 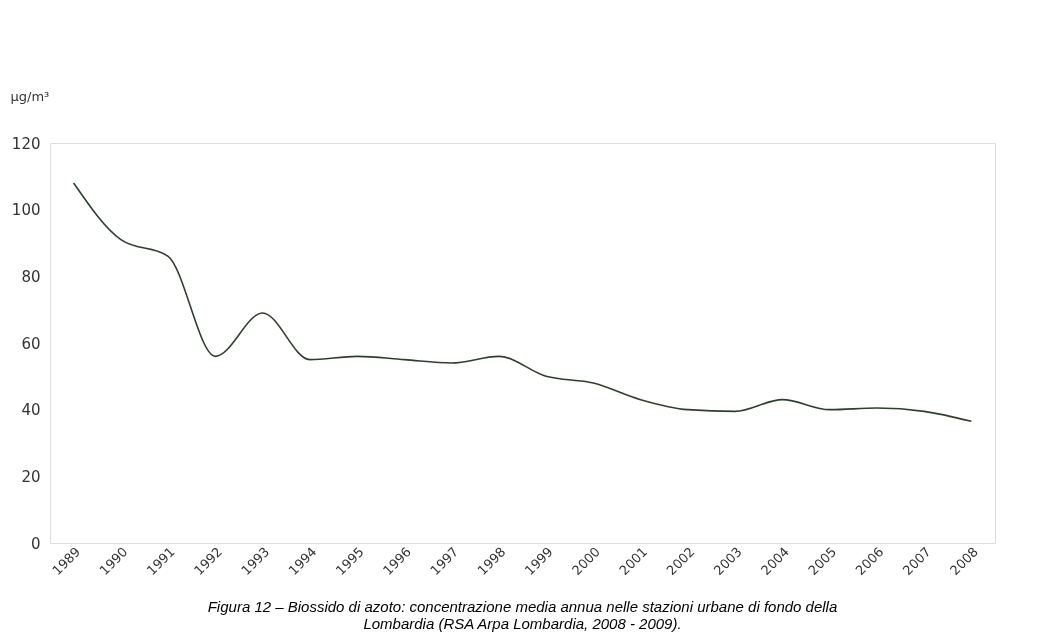 I want to click on y-tick-label: 80, so click(x=31, y=276).